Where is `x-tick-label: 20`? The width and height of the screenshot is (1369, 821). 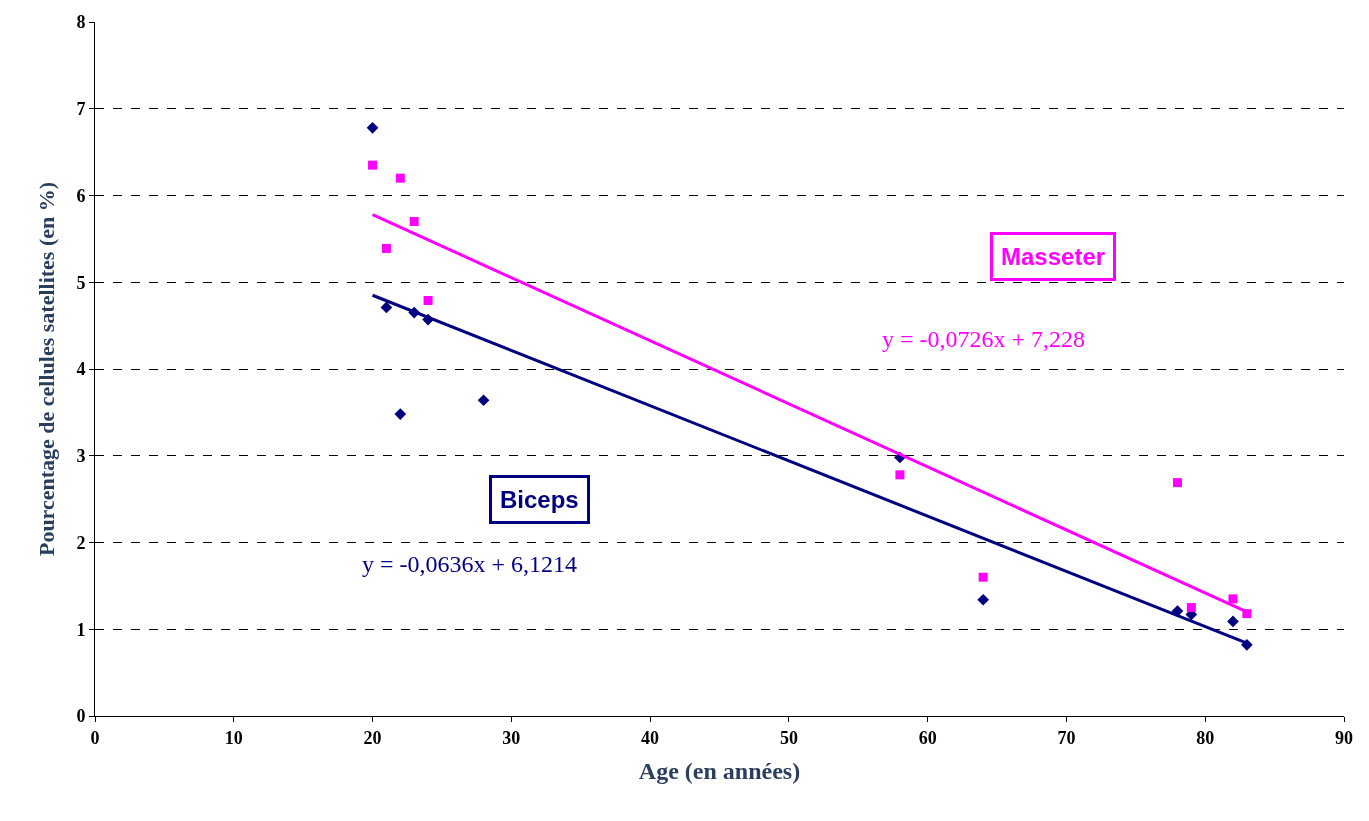
x-tick-label: 20 is located at coordinates (372, 737).